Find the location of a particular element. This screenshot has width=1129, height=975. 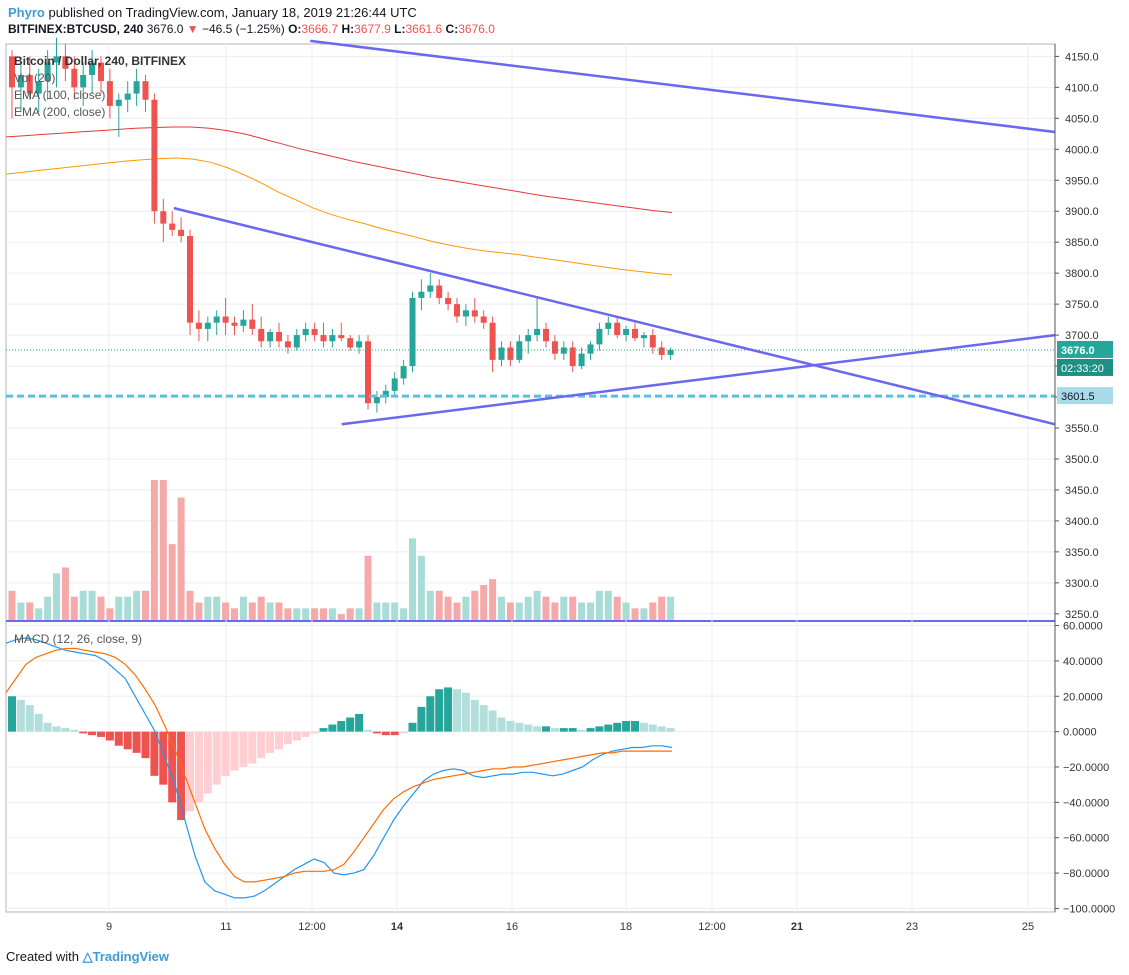

tradingview-logo-icon: △ is located at coordinates (87, 956).